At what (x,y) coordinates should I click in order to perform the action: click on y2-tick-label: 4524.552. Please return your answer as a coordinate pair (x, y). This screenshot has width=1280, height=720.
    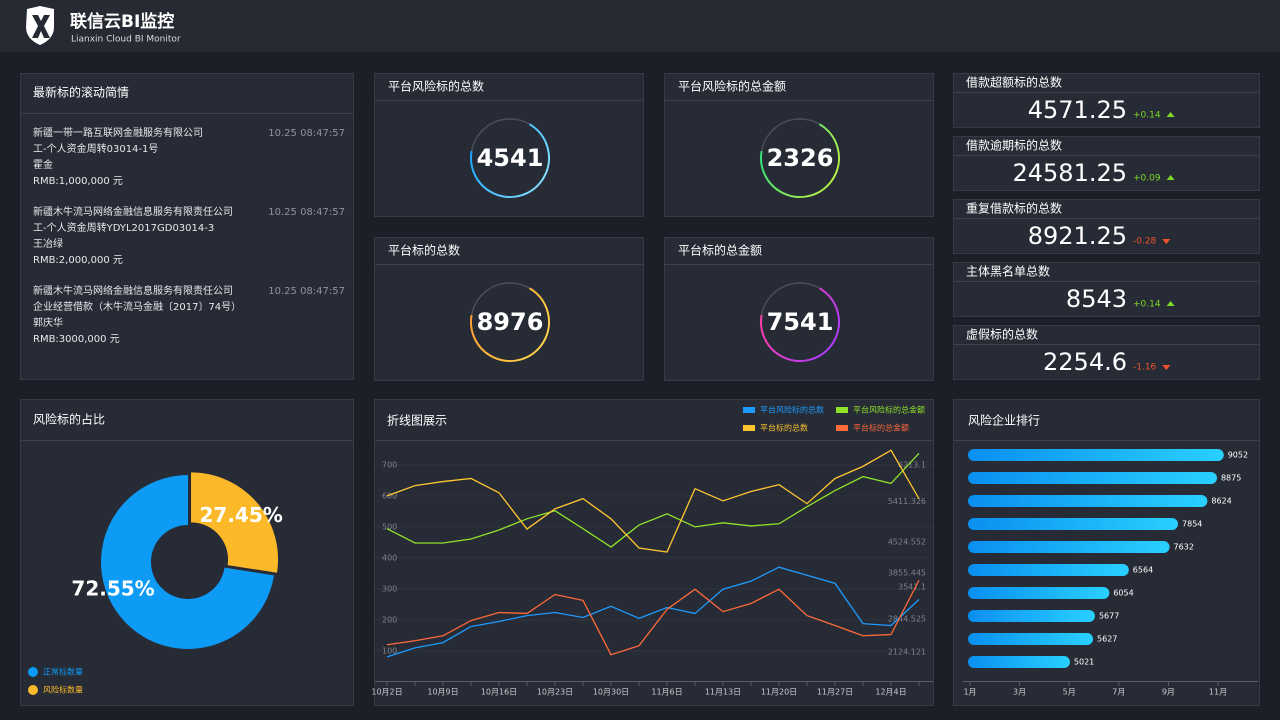
    Looking at the image, I should click on (907, 542).